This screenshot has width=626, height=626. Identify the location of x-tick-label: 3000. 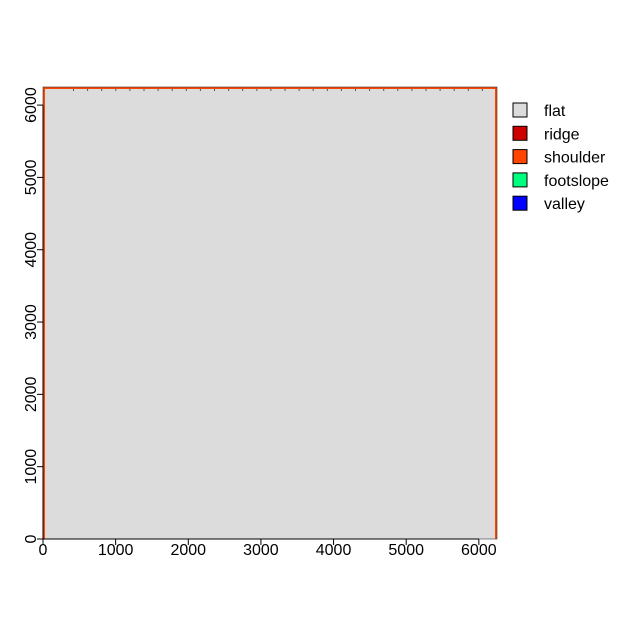
(261, 550).